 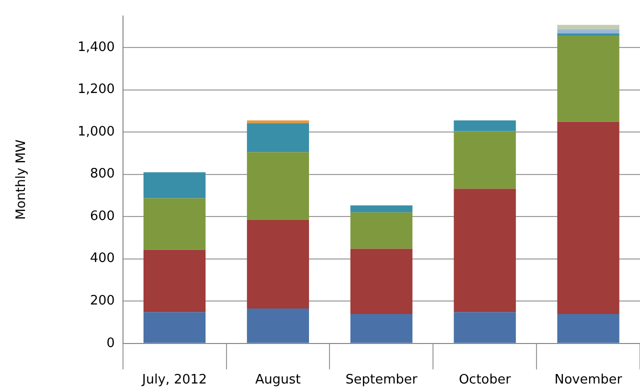 What do you see at coordinates (102, 216) in the screenshot?
I see `y-tick-label: 600` at bounding box center [102, 216].